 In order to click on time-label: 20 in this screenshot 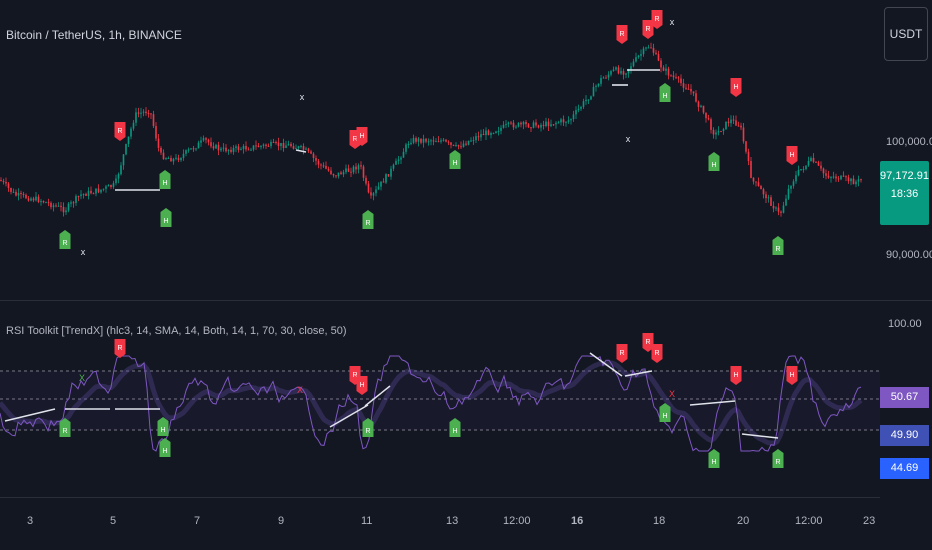, I will do `click(743, 521)`.